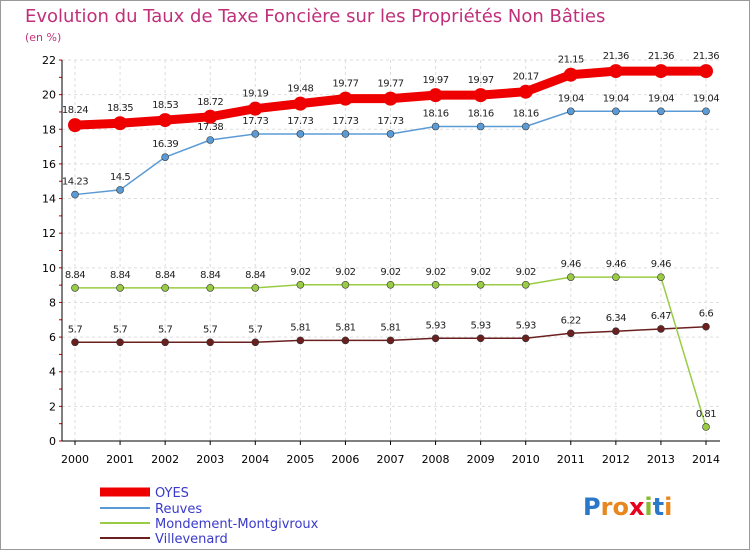 This screenshot has width=750, height=550. What do you see at coordinates (661, 316) in the screenshot?
I see `data-label: 6.47` at bounding box center [661, 316].